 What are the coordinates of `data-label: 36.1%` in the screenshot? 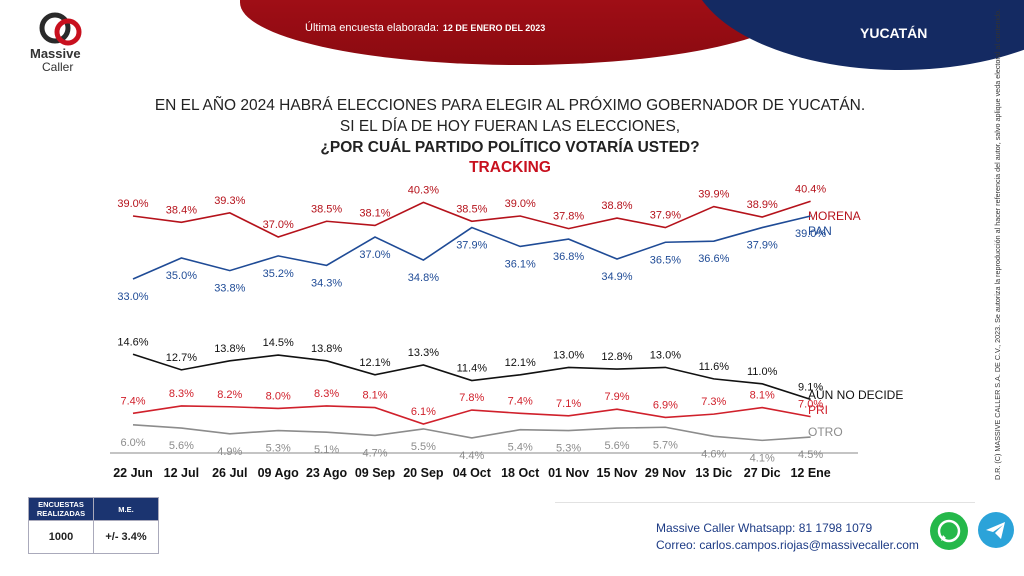 It's located at (520, 264).